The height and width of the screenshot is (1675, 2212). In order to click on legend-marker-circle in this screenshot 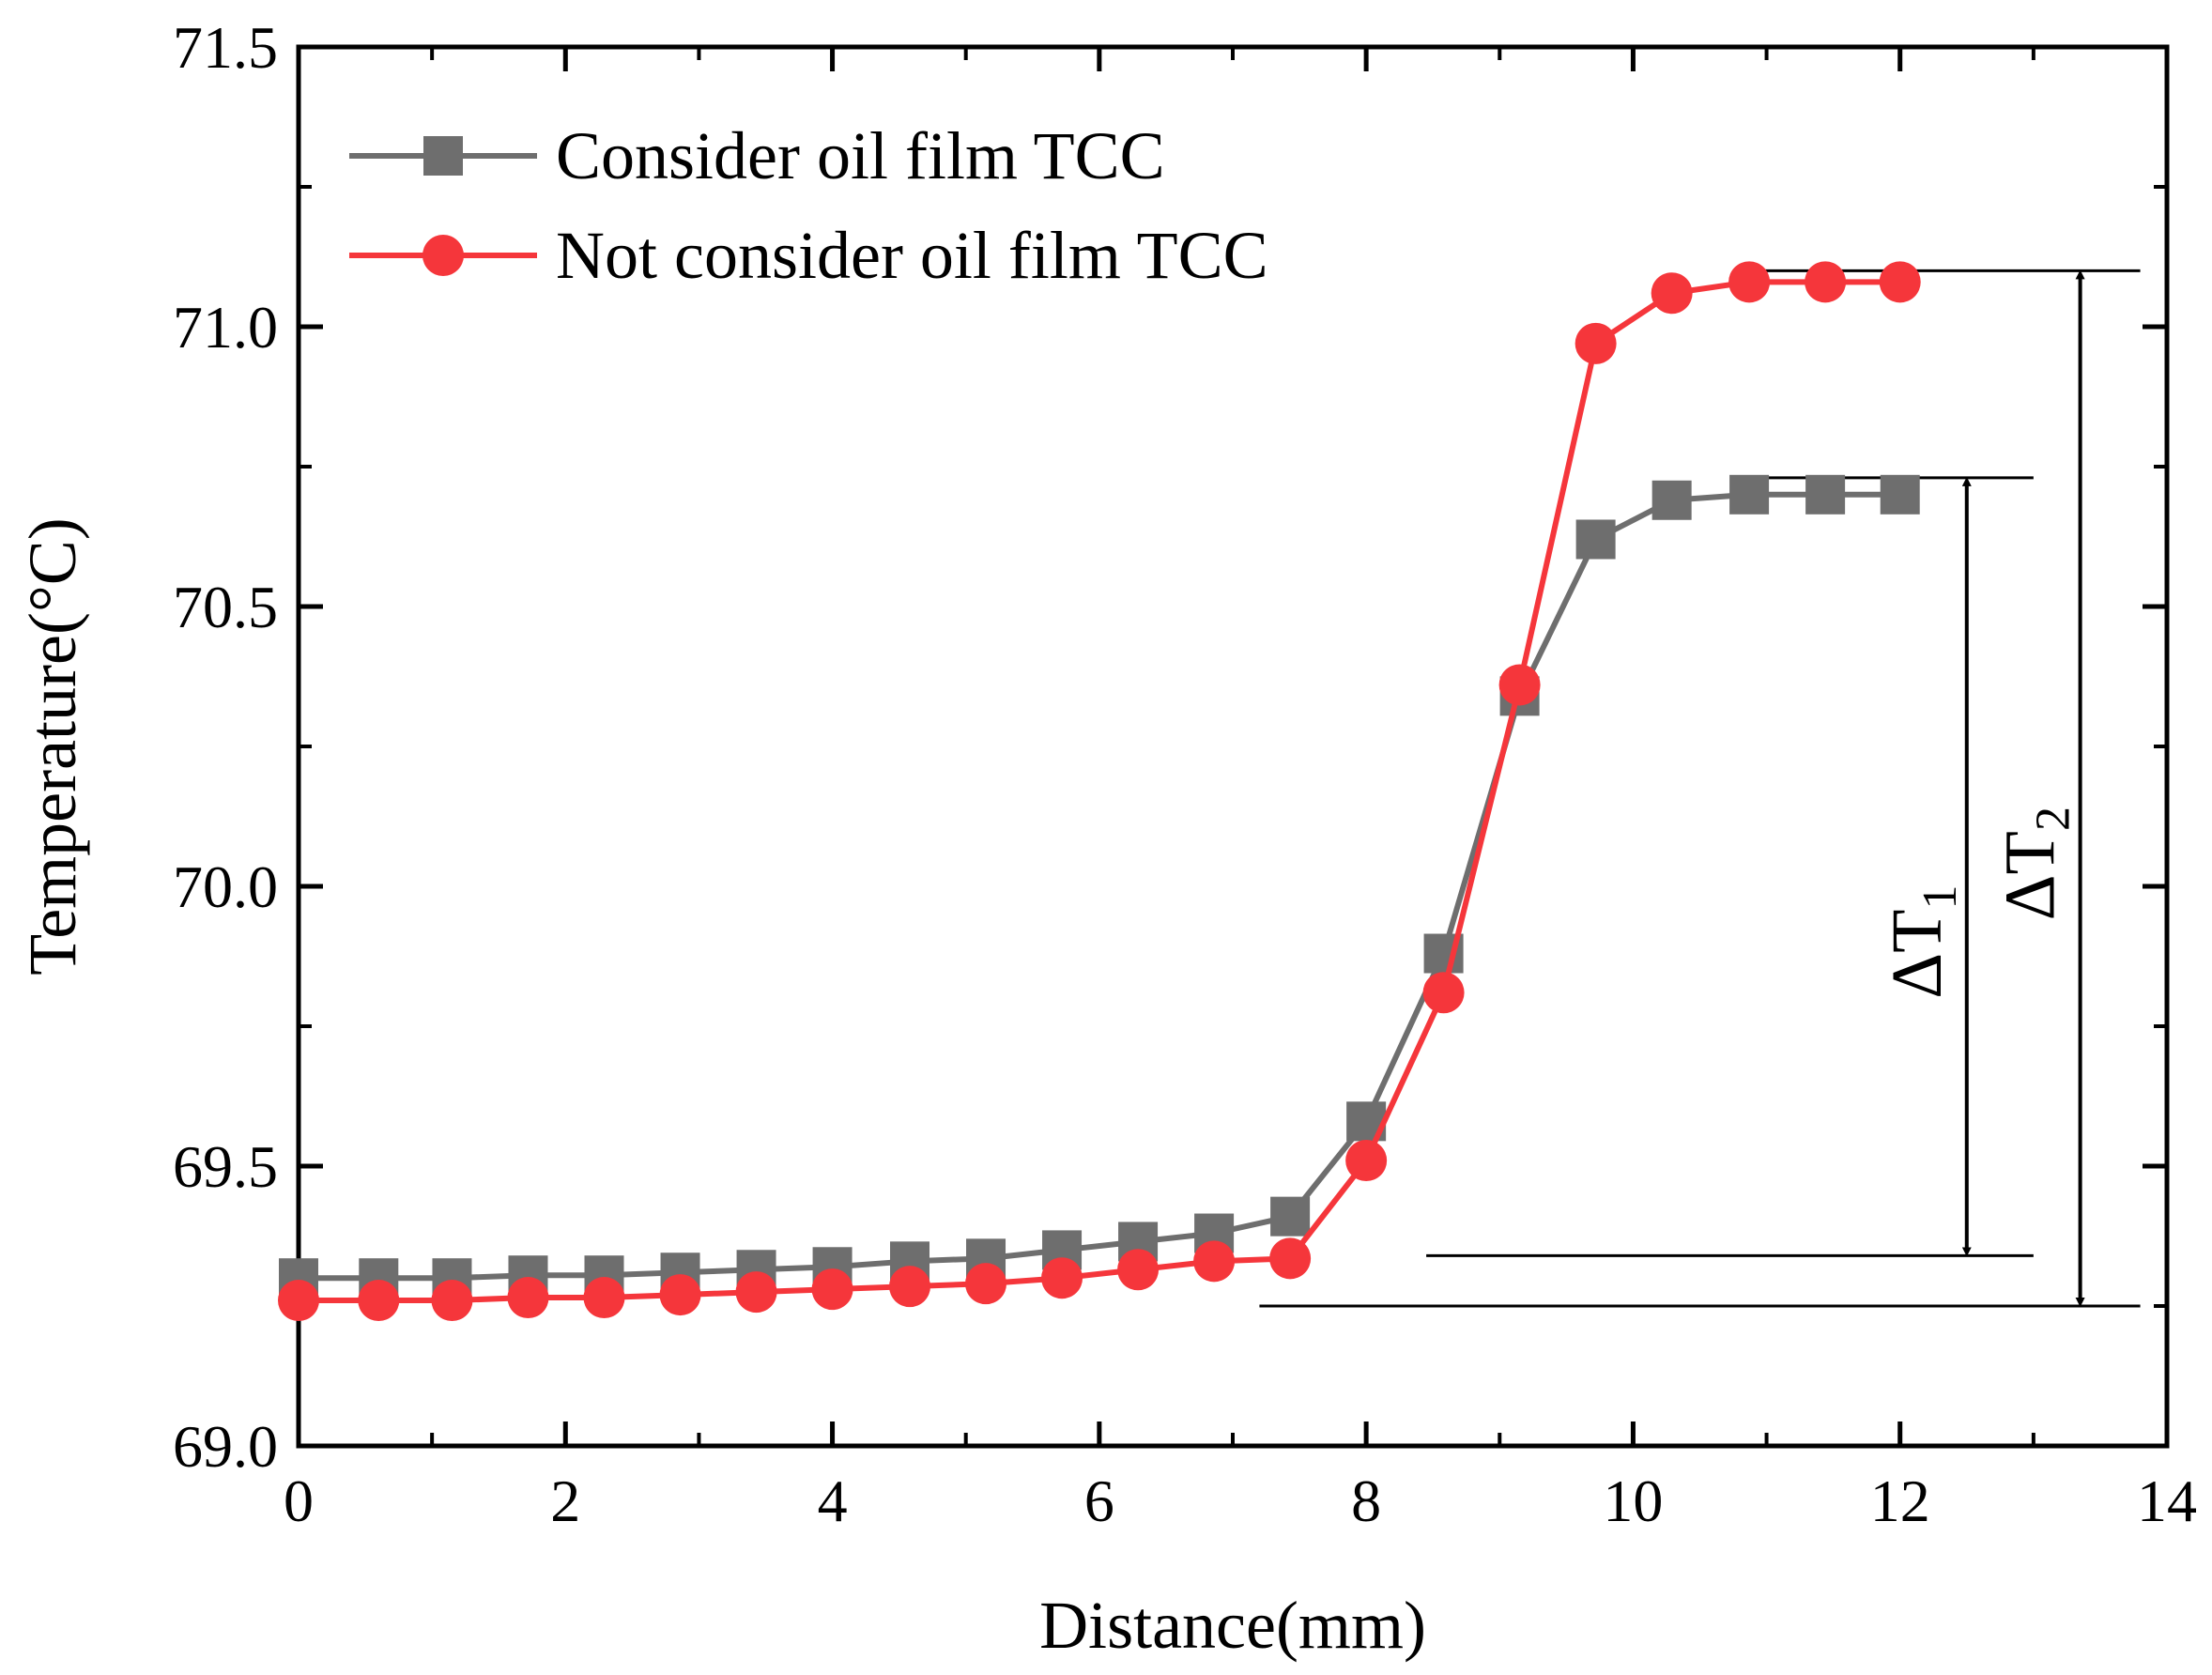, I will do `click(443, 255)`.